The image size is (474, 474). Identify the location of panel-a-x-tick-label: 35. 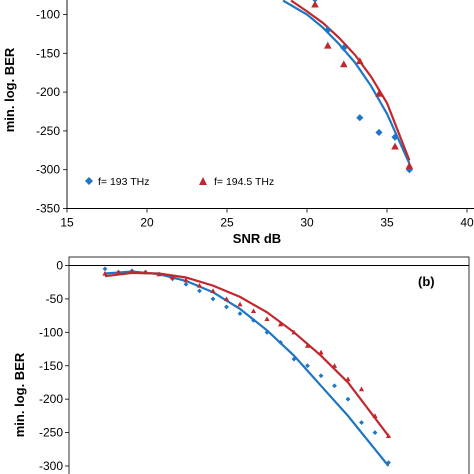
(387, 223).